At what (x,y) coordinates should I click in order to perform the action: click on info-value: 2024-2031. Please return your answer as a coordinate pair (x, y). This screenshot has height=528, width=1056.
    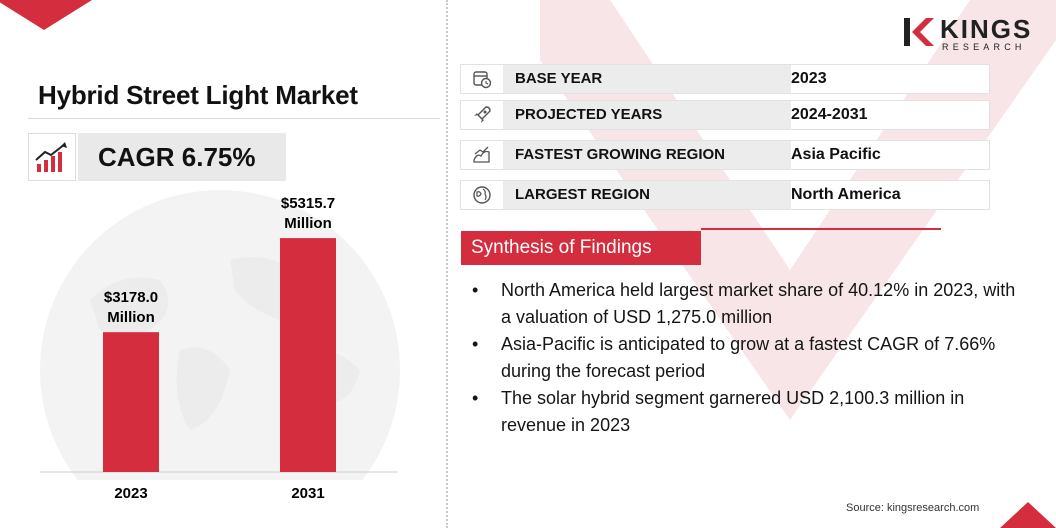
    Looking at the image, I should click on (829, 114).